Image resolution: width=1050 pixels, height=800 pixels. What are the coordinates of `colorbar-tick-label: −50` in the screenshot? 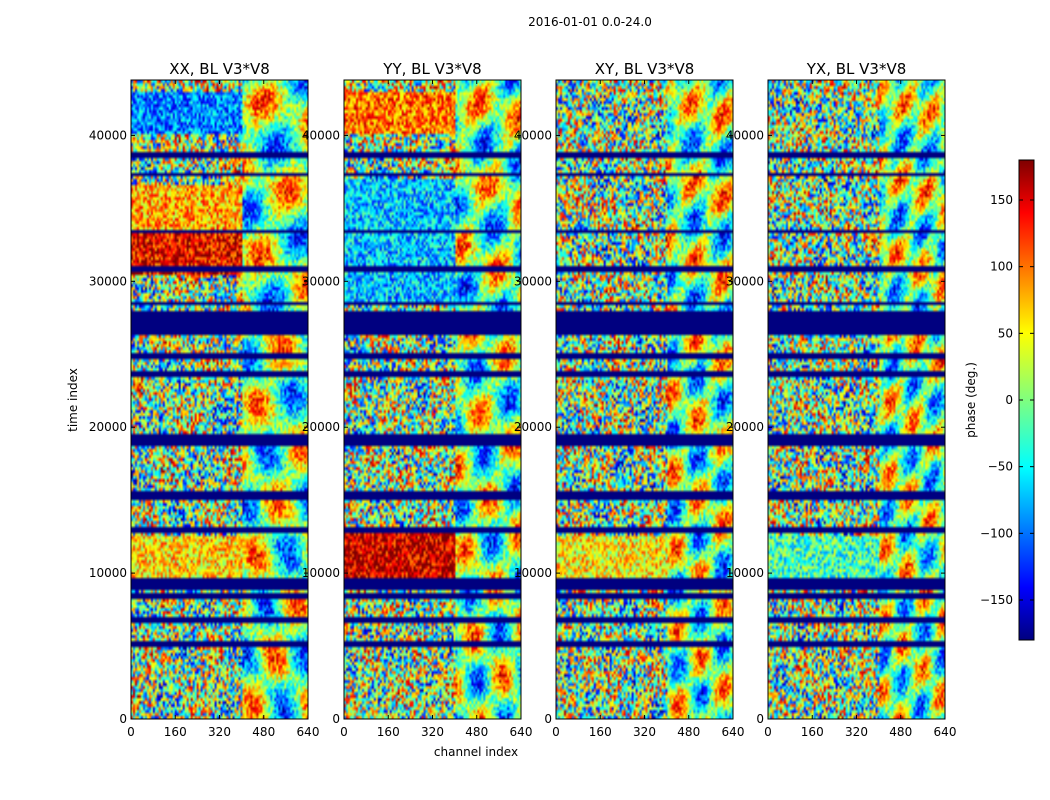 It's located at (1000, 467).